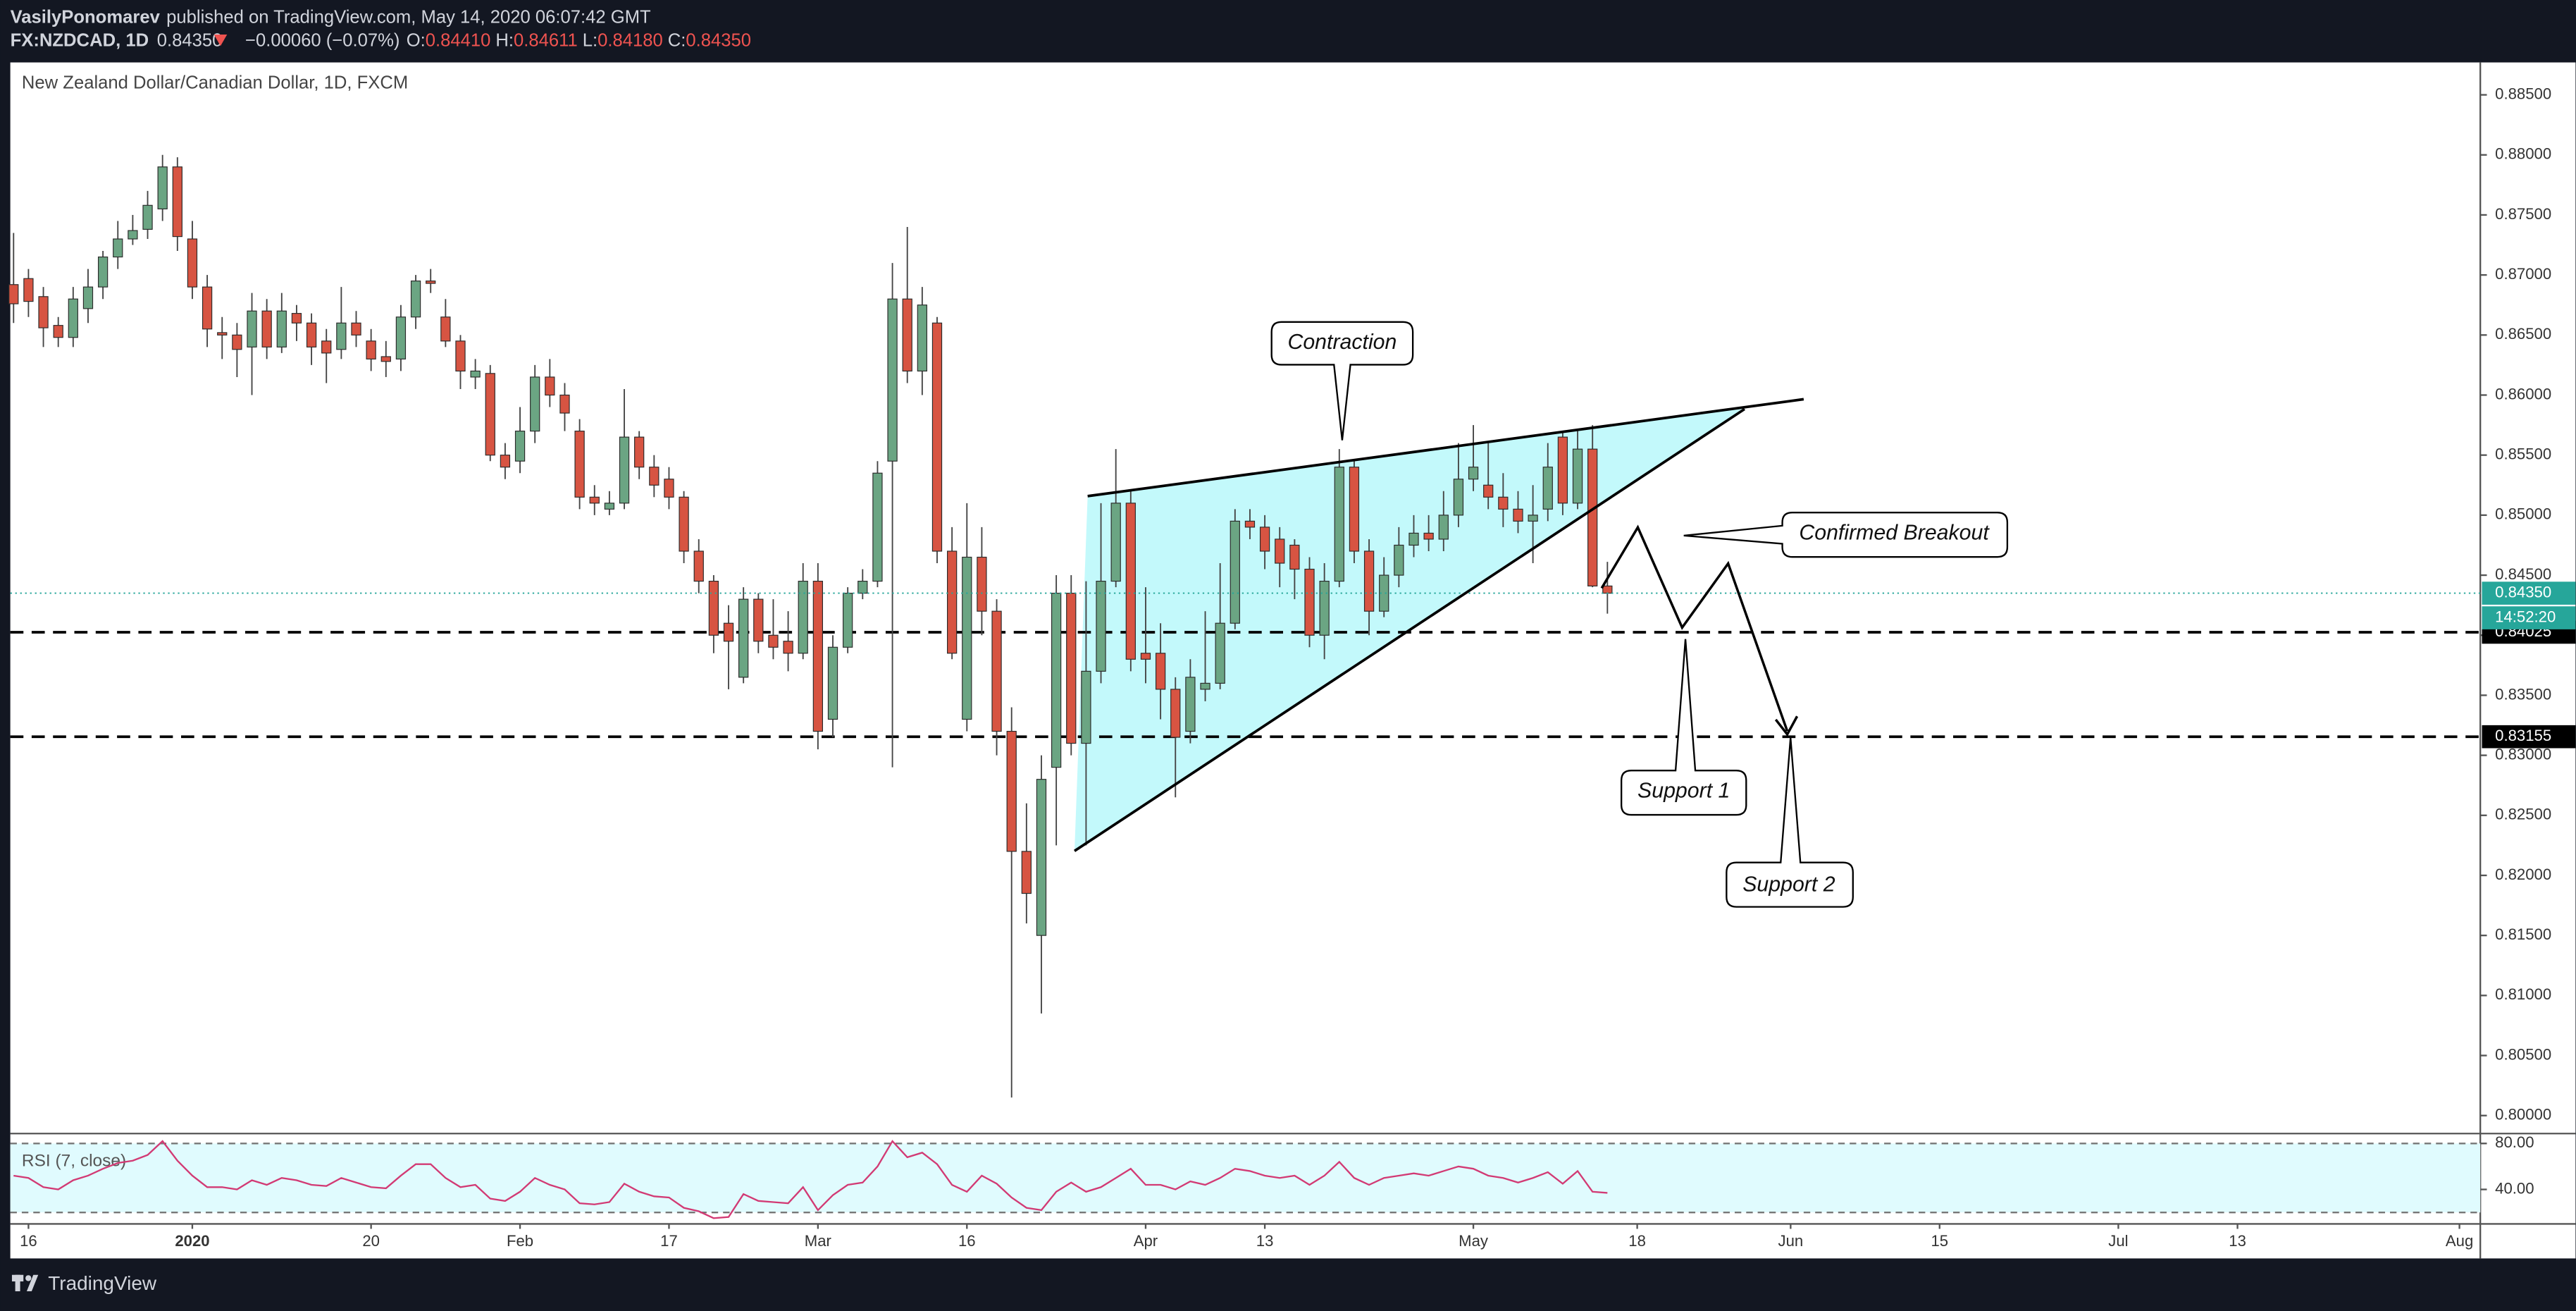 The image size is (2576, 1311). I want to click on y-tick-label: 0.83000, so click(2523, 754).